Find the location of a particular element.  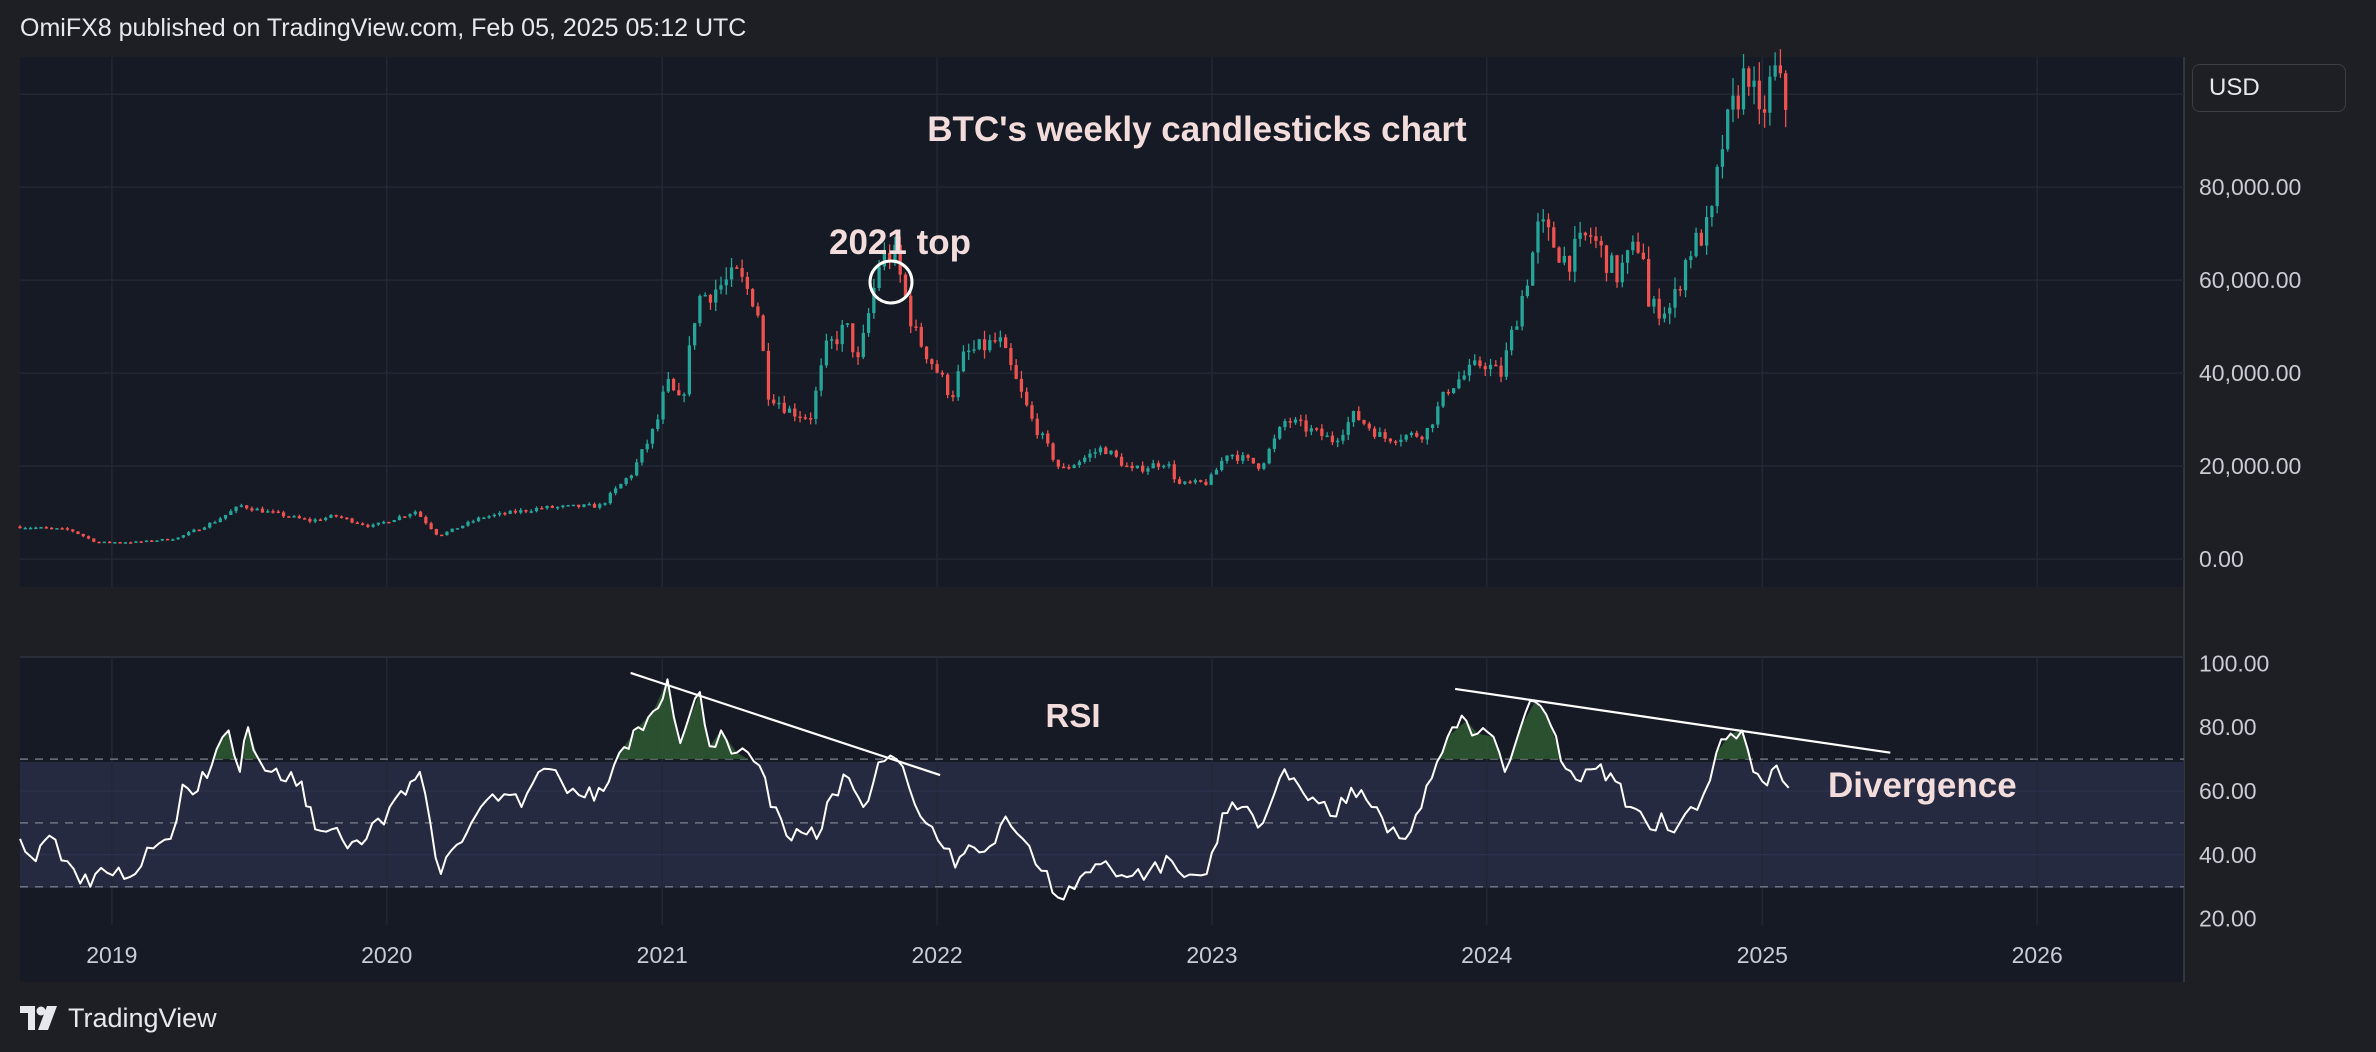

x-tick-label: 2026 is located at coordinates (2037, 955).